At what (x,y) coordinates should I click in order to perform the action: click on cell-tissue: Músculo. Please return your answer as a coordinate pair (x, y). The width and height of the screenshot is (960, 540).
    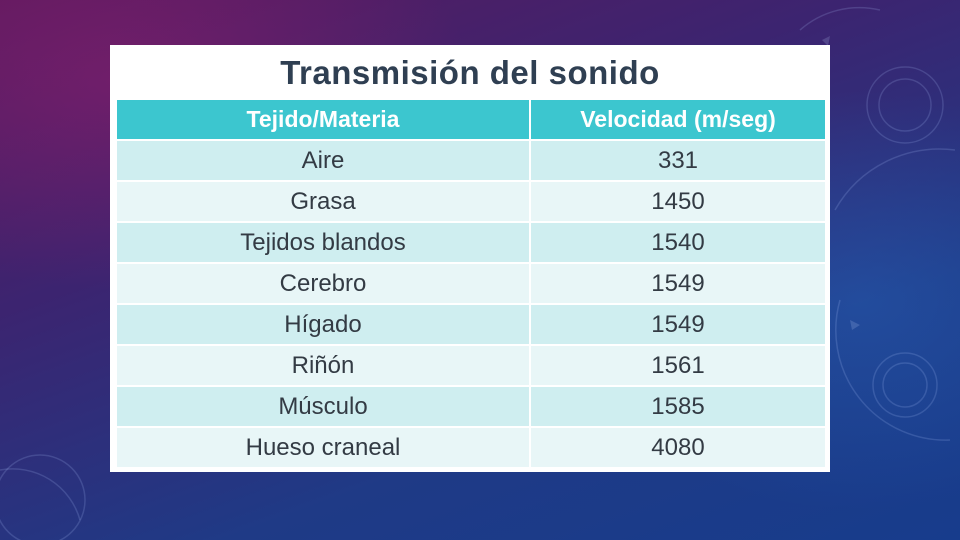
    Looking at the image, I should click on (323, 406).